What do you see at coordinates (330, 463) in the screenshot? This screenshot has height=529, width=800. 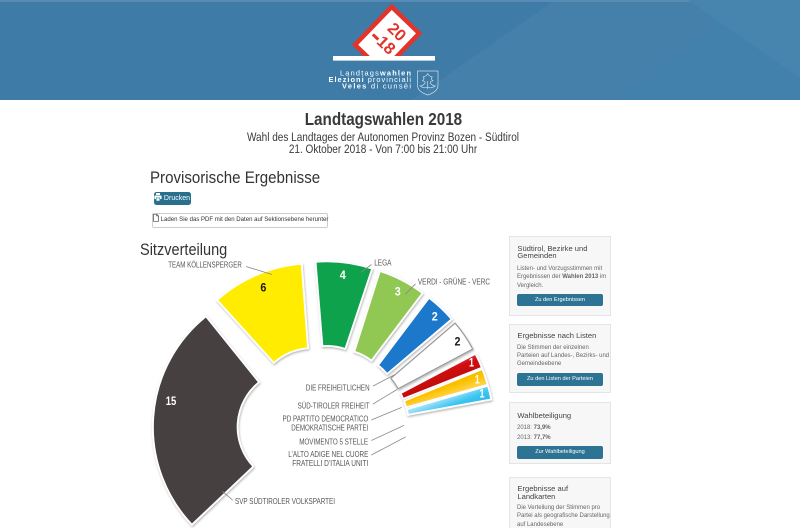 I see `svg-text: FRATELLI D’ITALIA UNITI` at bounding box center [330, 463].